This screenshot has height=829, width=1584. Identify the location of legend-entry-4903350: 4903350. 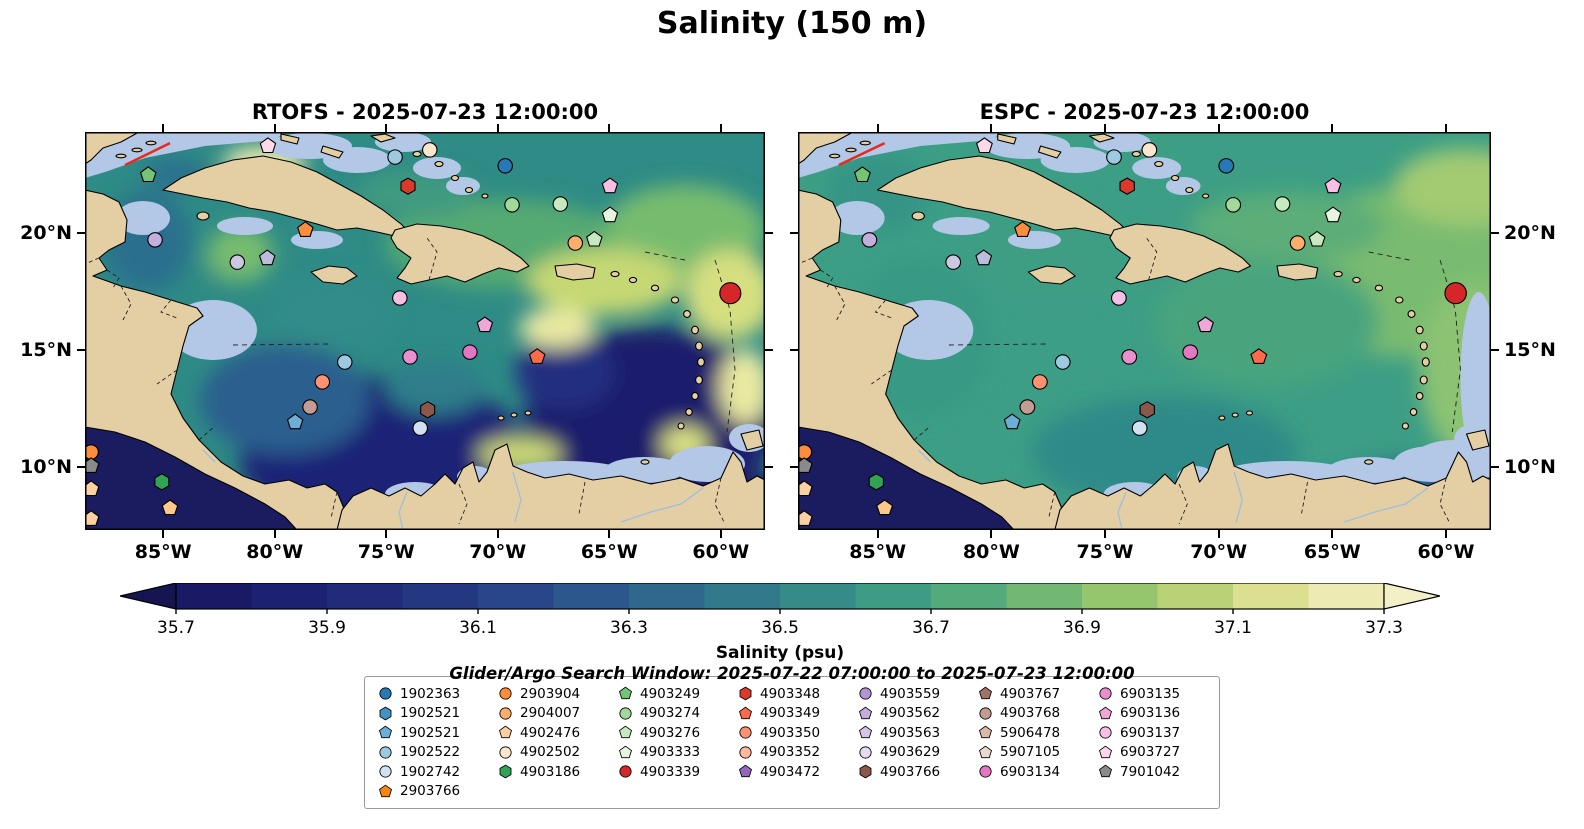
(792, 733).